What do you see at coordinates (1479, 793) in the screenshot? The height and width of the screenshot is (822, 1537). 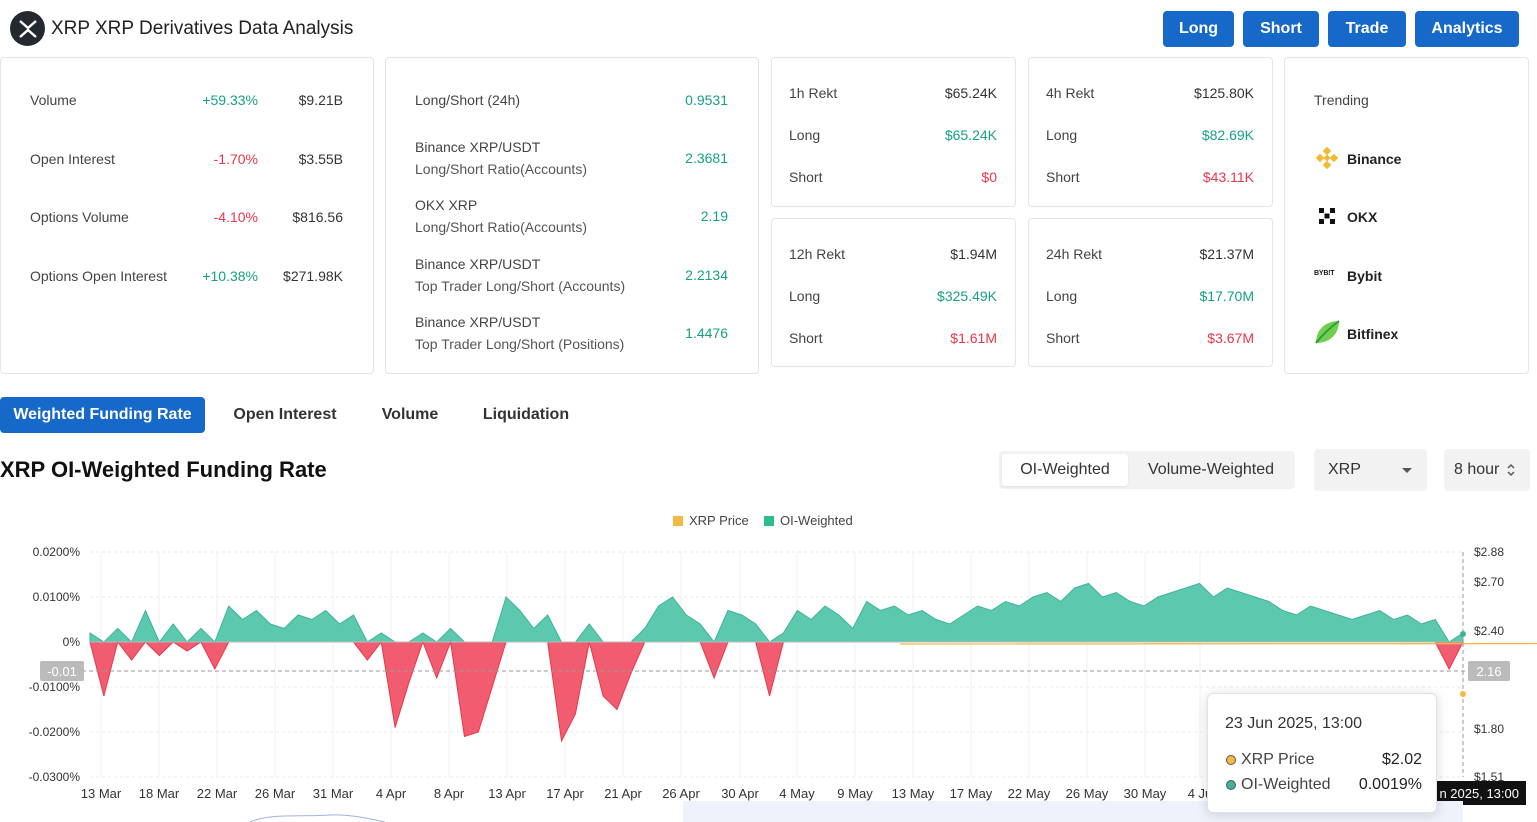 I see `crosshair-x-label: n 2025, 13:00` at bounding box center [1479, 793].